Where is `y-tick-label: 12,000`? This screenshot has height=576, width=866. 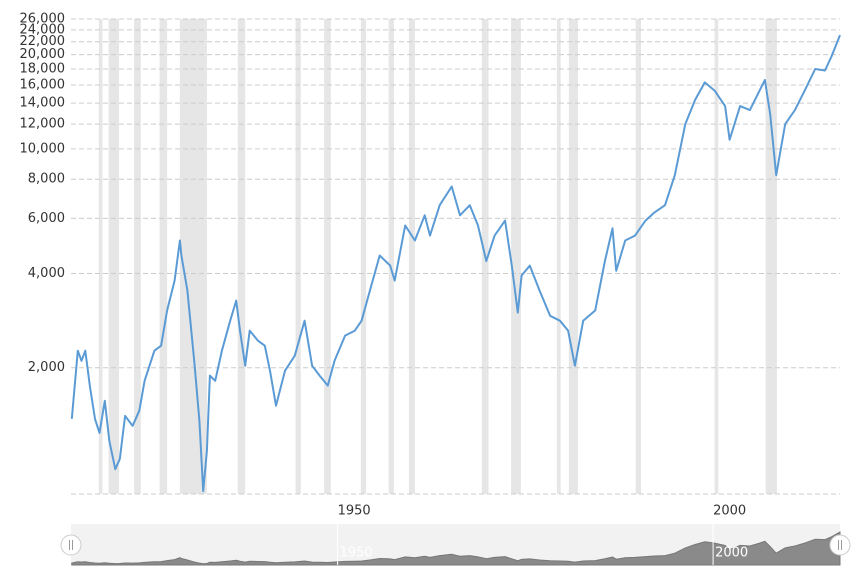 y-tick-label: 12,000 is located at coordinates (43, 124).